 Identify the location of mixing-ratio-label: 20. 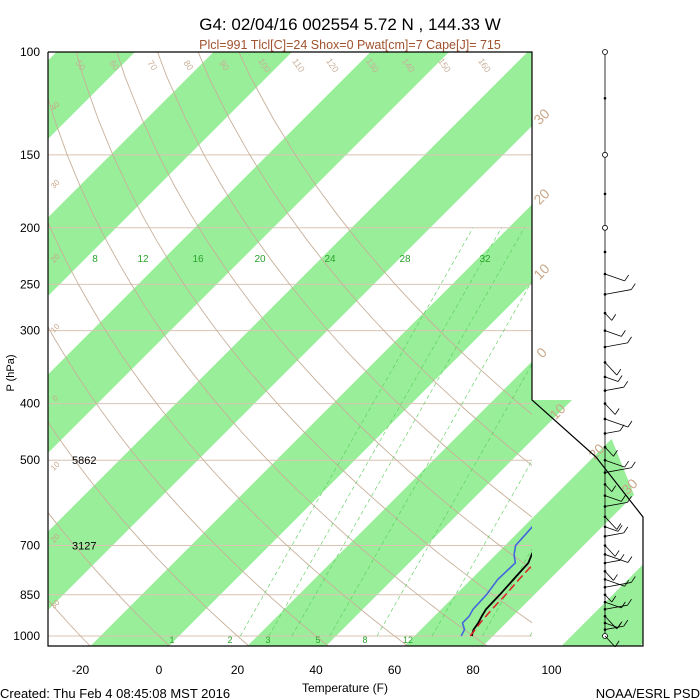
(260, 259).